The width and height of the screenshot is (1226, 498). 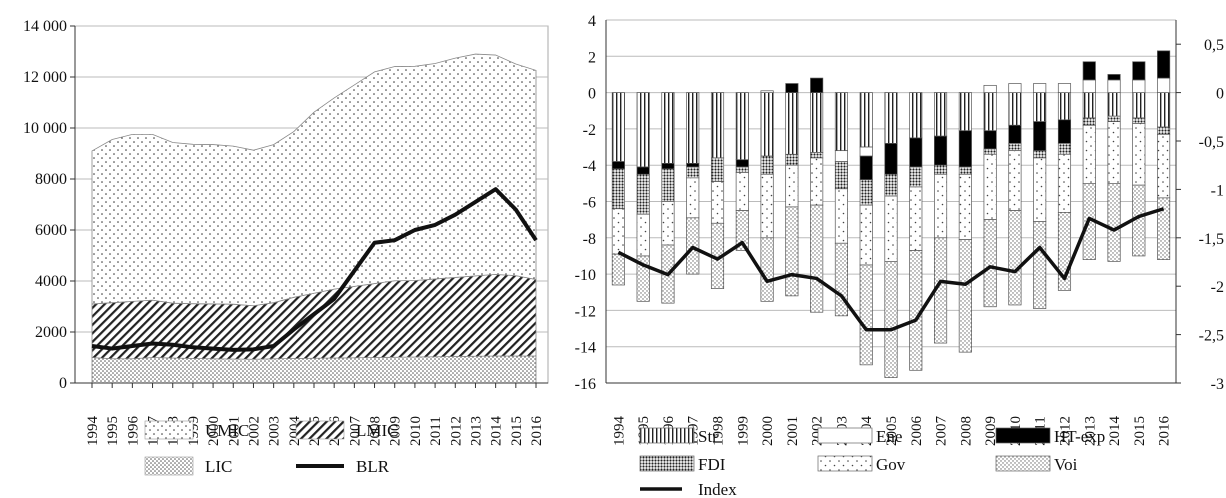 What do you see at coordinates (377, 430) in the screenshot?
I see `legend-label-lmic: LMIC` at bounding box center [377, 430].